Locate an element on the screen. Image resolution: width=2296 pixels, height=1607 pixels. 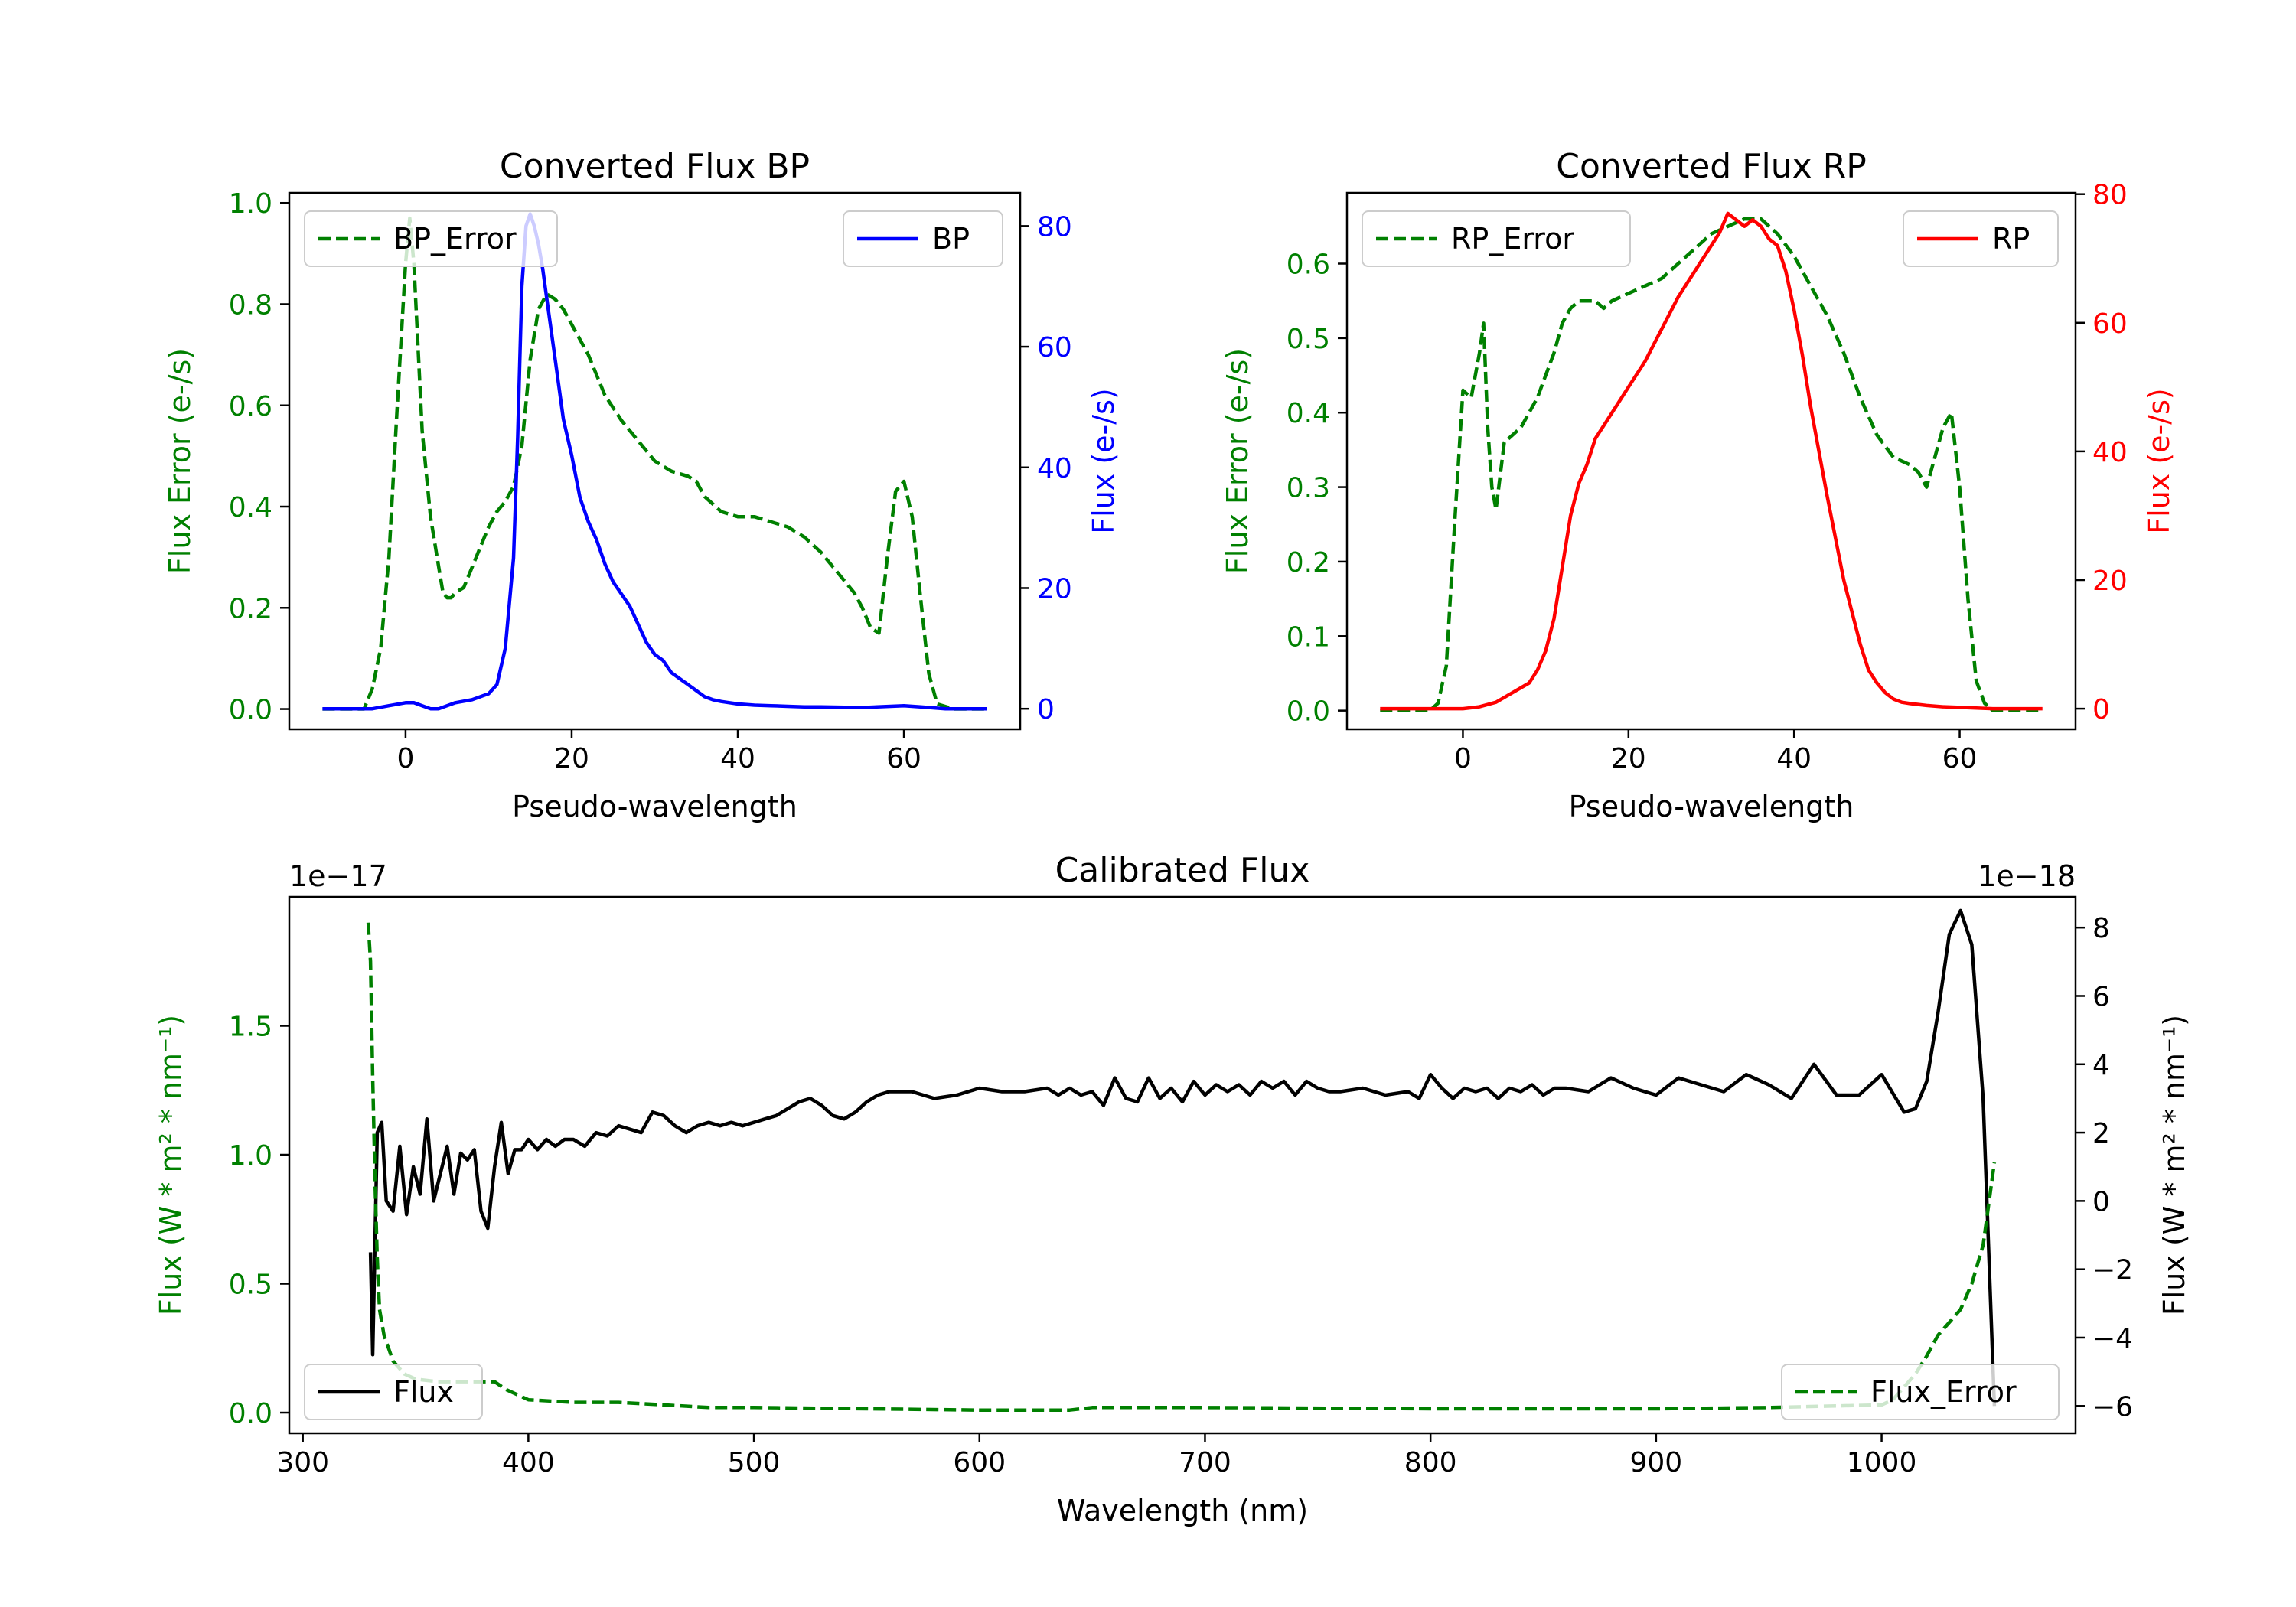
y-right-tick-label: 4 is located at coordinates (2101, 1065).